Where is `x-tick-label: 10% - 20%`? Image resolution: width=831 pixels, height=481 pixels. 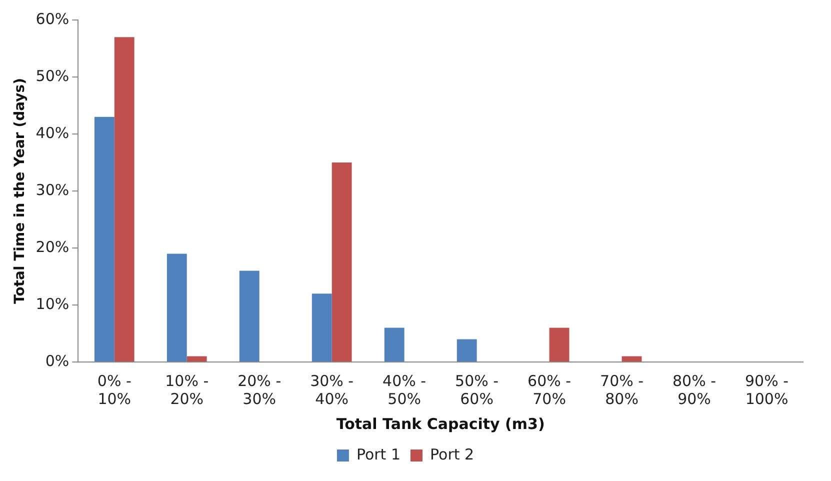
x-tick-label: 10% - 20% is located at coordinates (187, 390).